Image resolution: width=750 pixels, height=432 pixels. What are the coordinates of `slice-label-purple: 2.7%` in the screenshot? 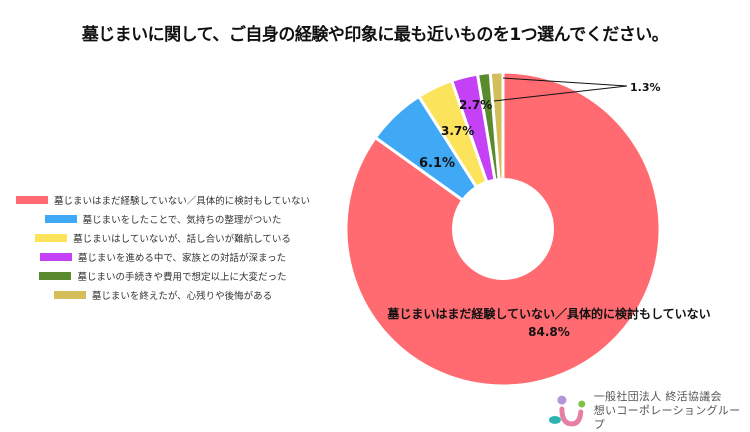 It's located at (475, 105).